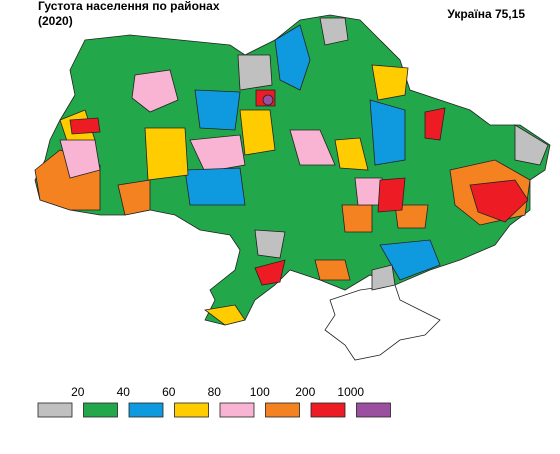  I want to click on crimea, so click(382, 322).